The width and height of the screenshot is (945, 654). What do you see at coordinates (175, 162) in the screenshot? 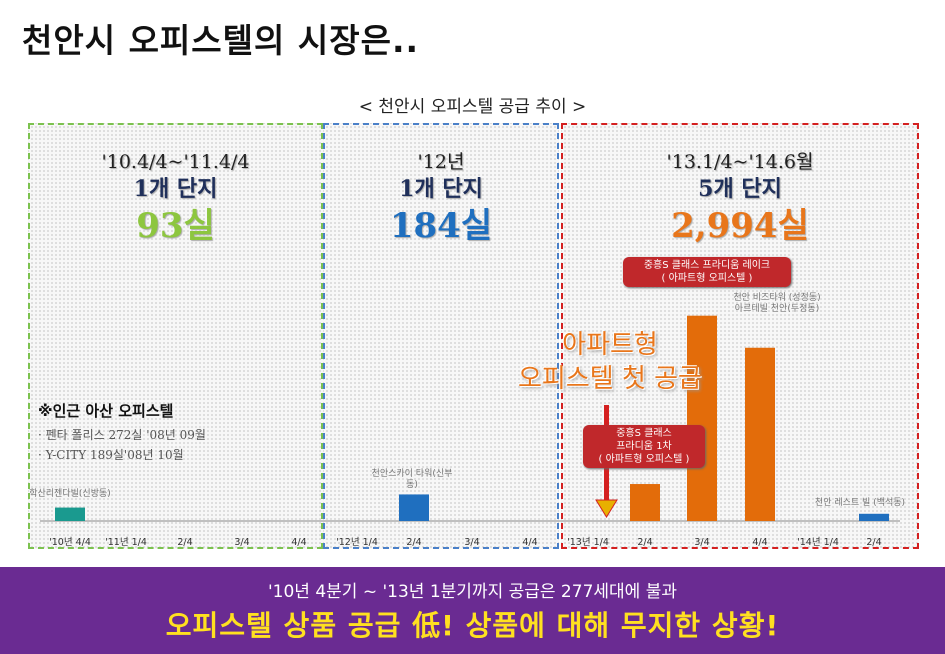
I see `panel-1-period: '10.4/4~'11.4/4` at bounding box center [175, 162].